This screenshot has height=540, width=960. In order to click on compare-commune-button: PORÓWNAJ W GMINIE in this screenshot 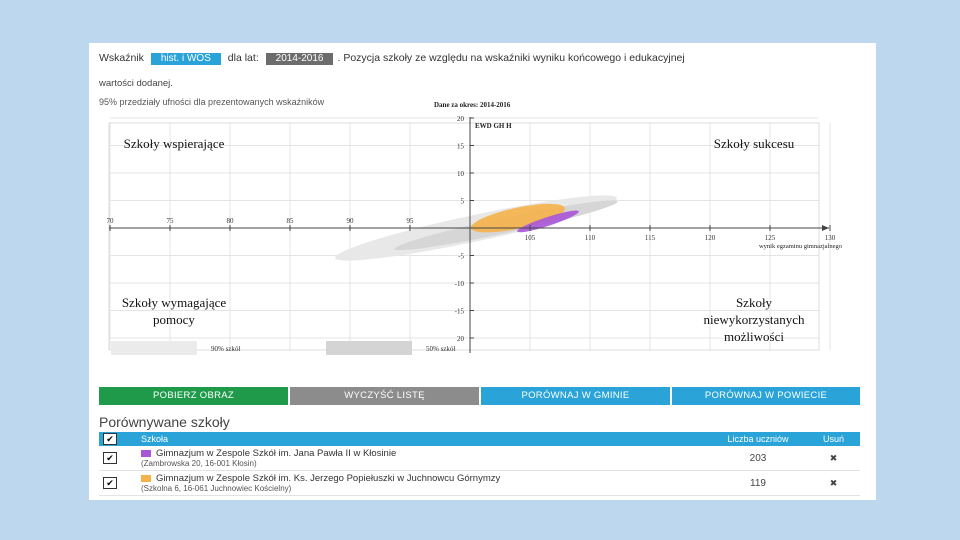, I will do `click(575, 396)`.